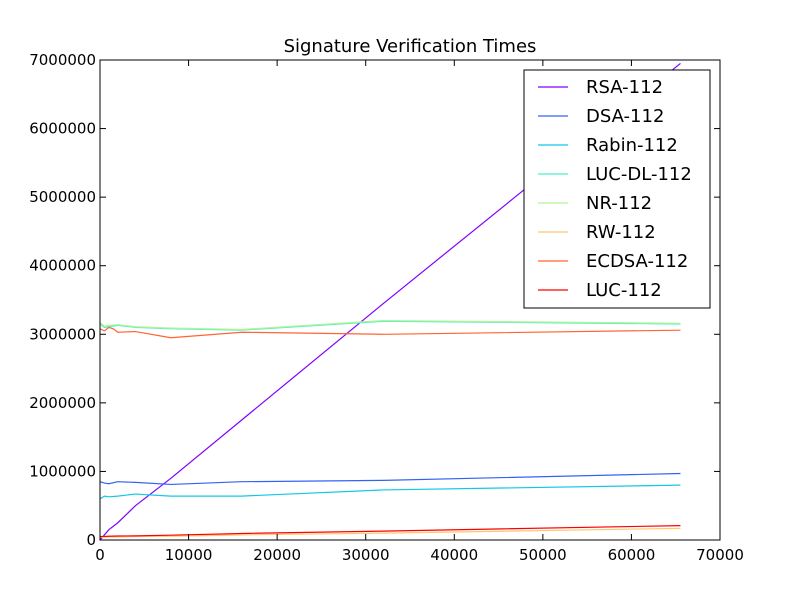 This screenshot has height=600, width=800. I want to click on x-tick-label: 60000, so click(632, 555).